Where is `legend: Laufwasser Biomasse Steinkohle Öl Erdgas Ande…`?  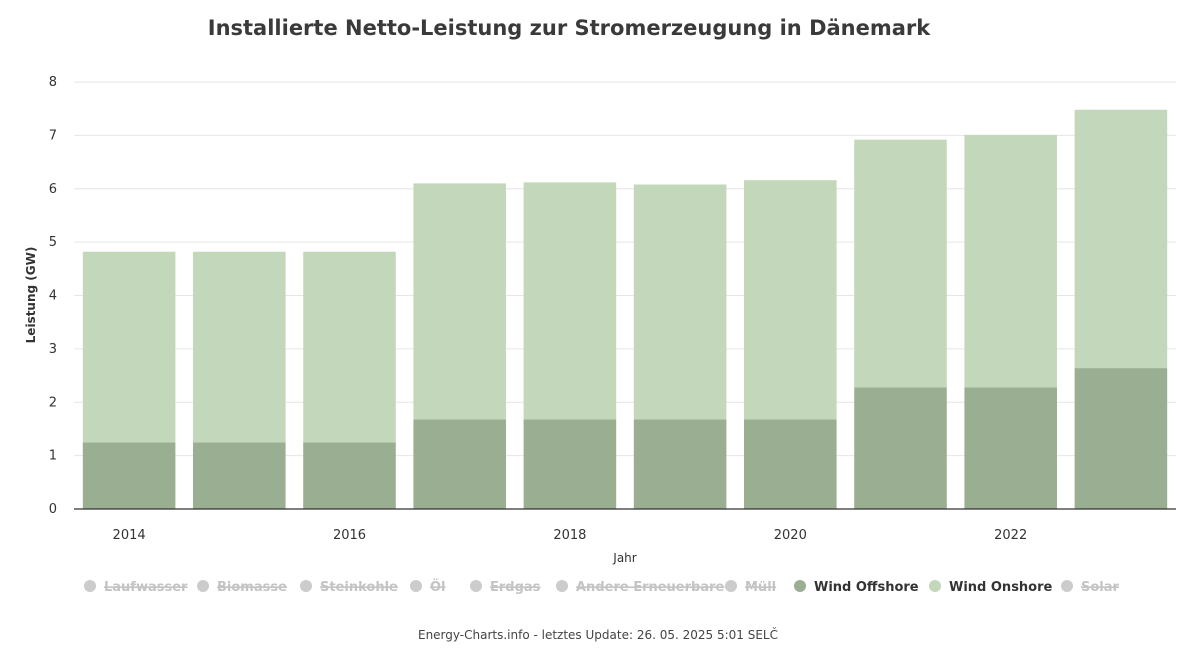 legend: Laufwasser Biomasse Steinkohle Öl Erdgas Ande… is located at coordinates (602, 587).